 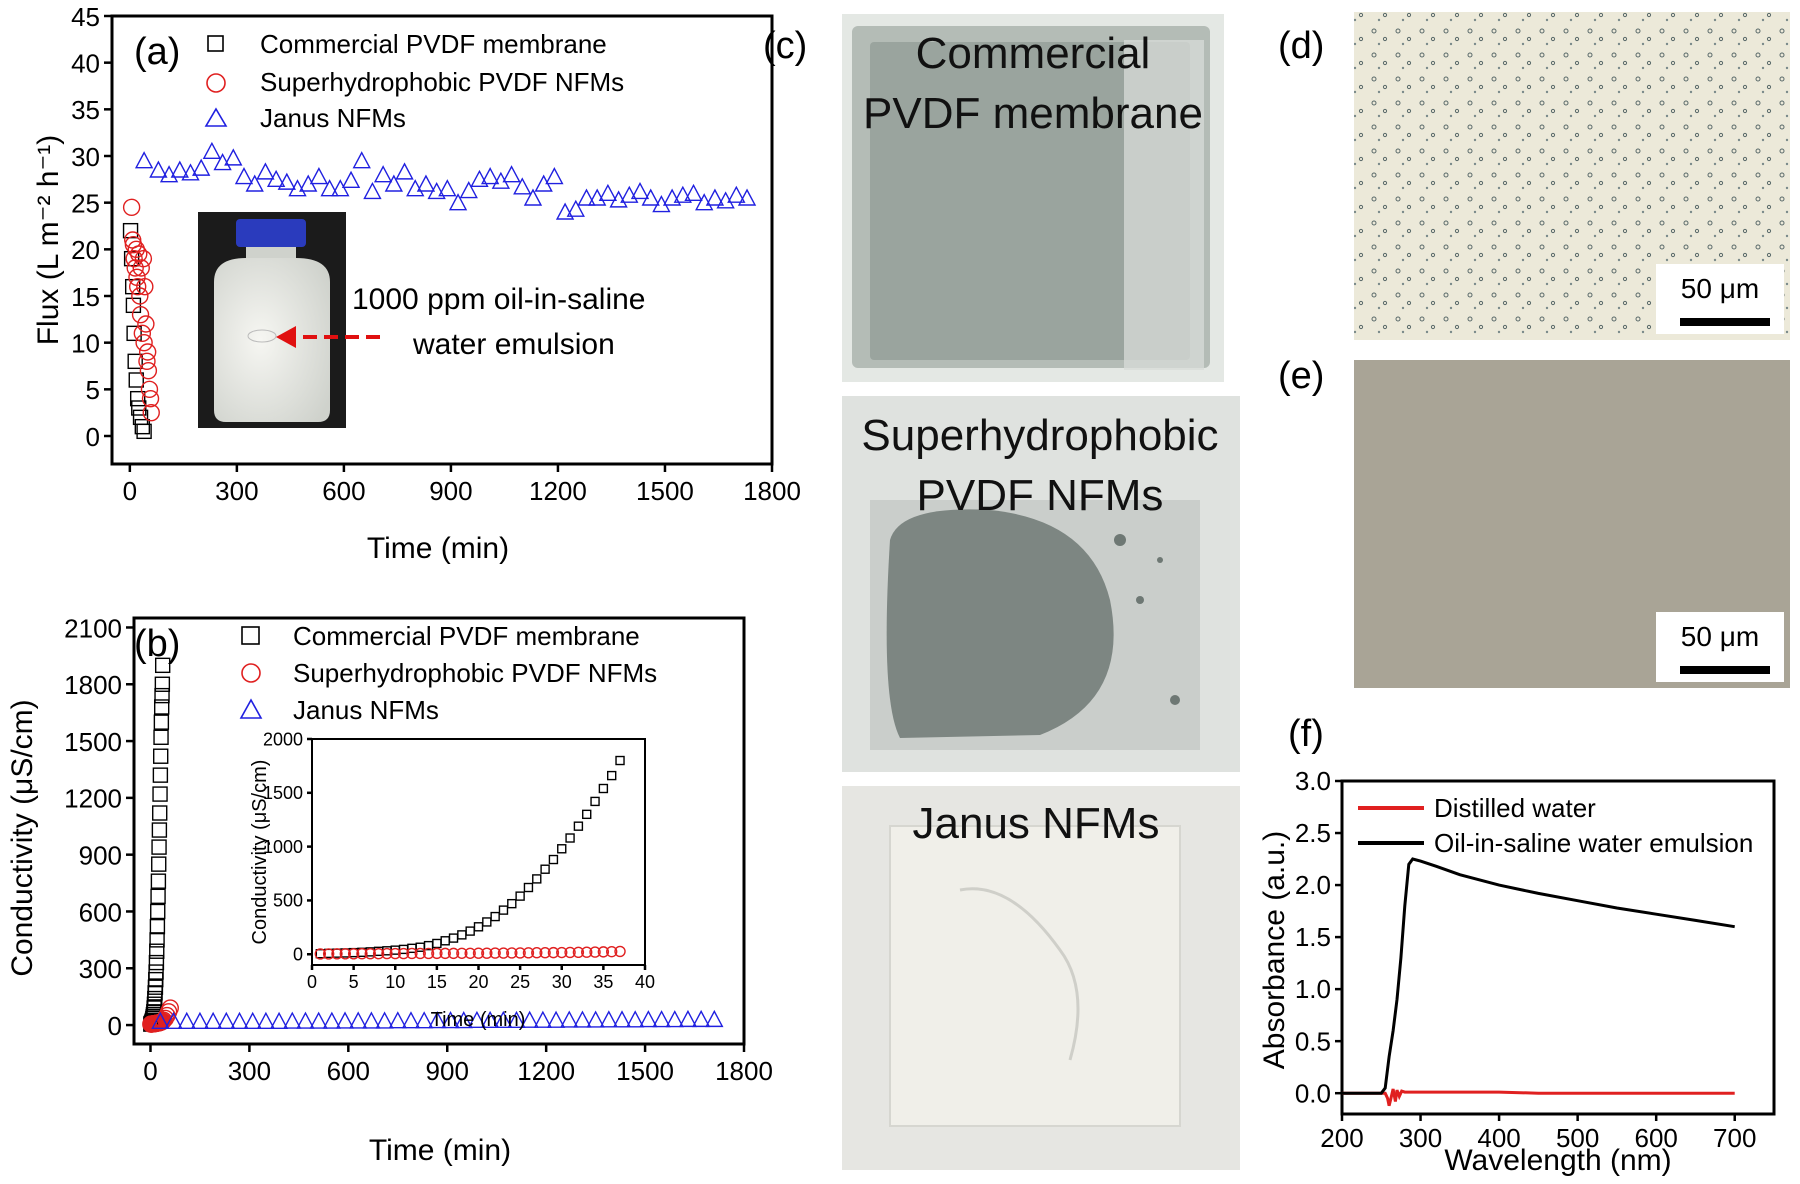 What do you see at coordinates (85, 297) in the screenshot?
I see `y-tick-label: 15` at bounding box center [85, 297].